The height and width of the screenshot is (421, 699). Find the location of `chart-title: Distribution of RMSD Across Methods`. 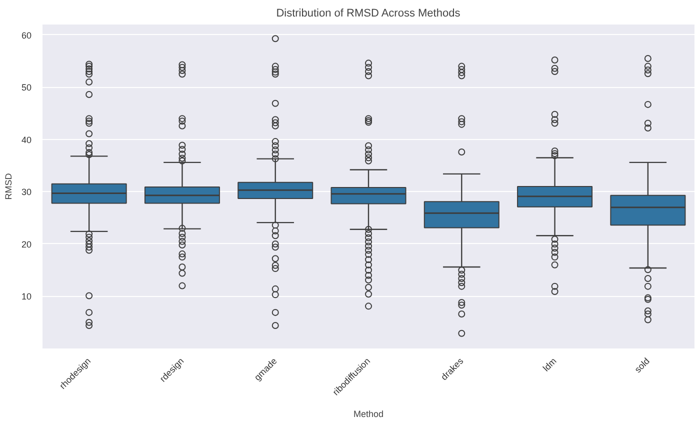

chart-title: Distribution of RMSD Across Methods is located at coordinates (368, 14).